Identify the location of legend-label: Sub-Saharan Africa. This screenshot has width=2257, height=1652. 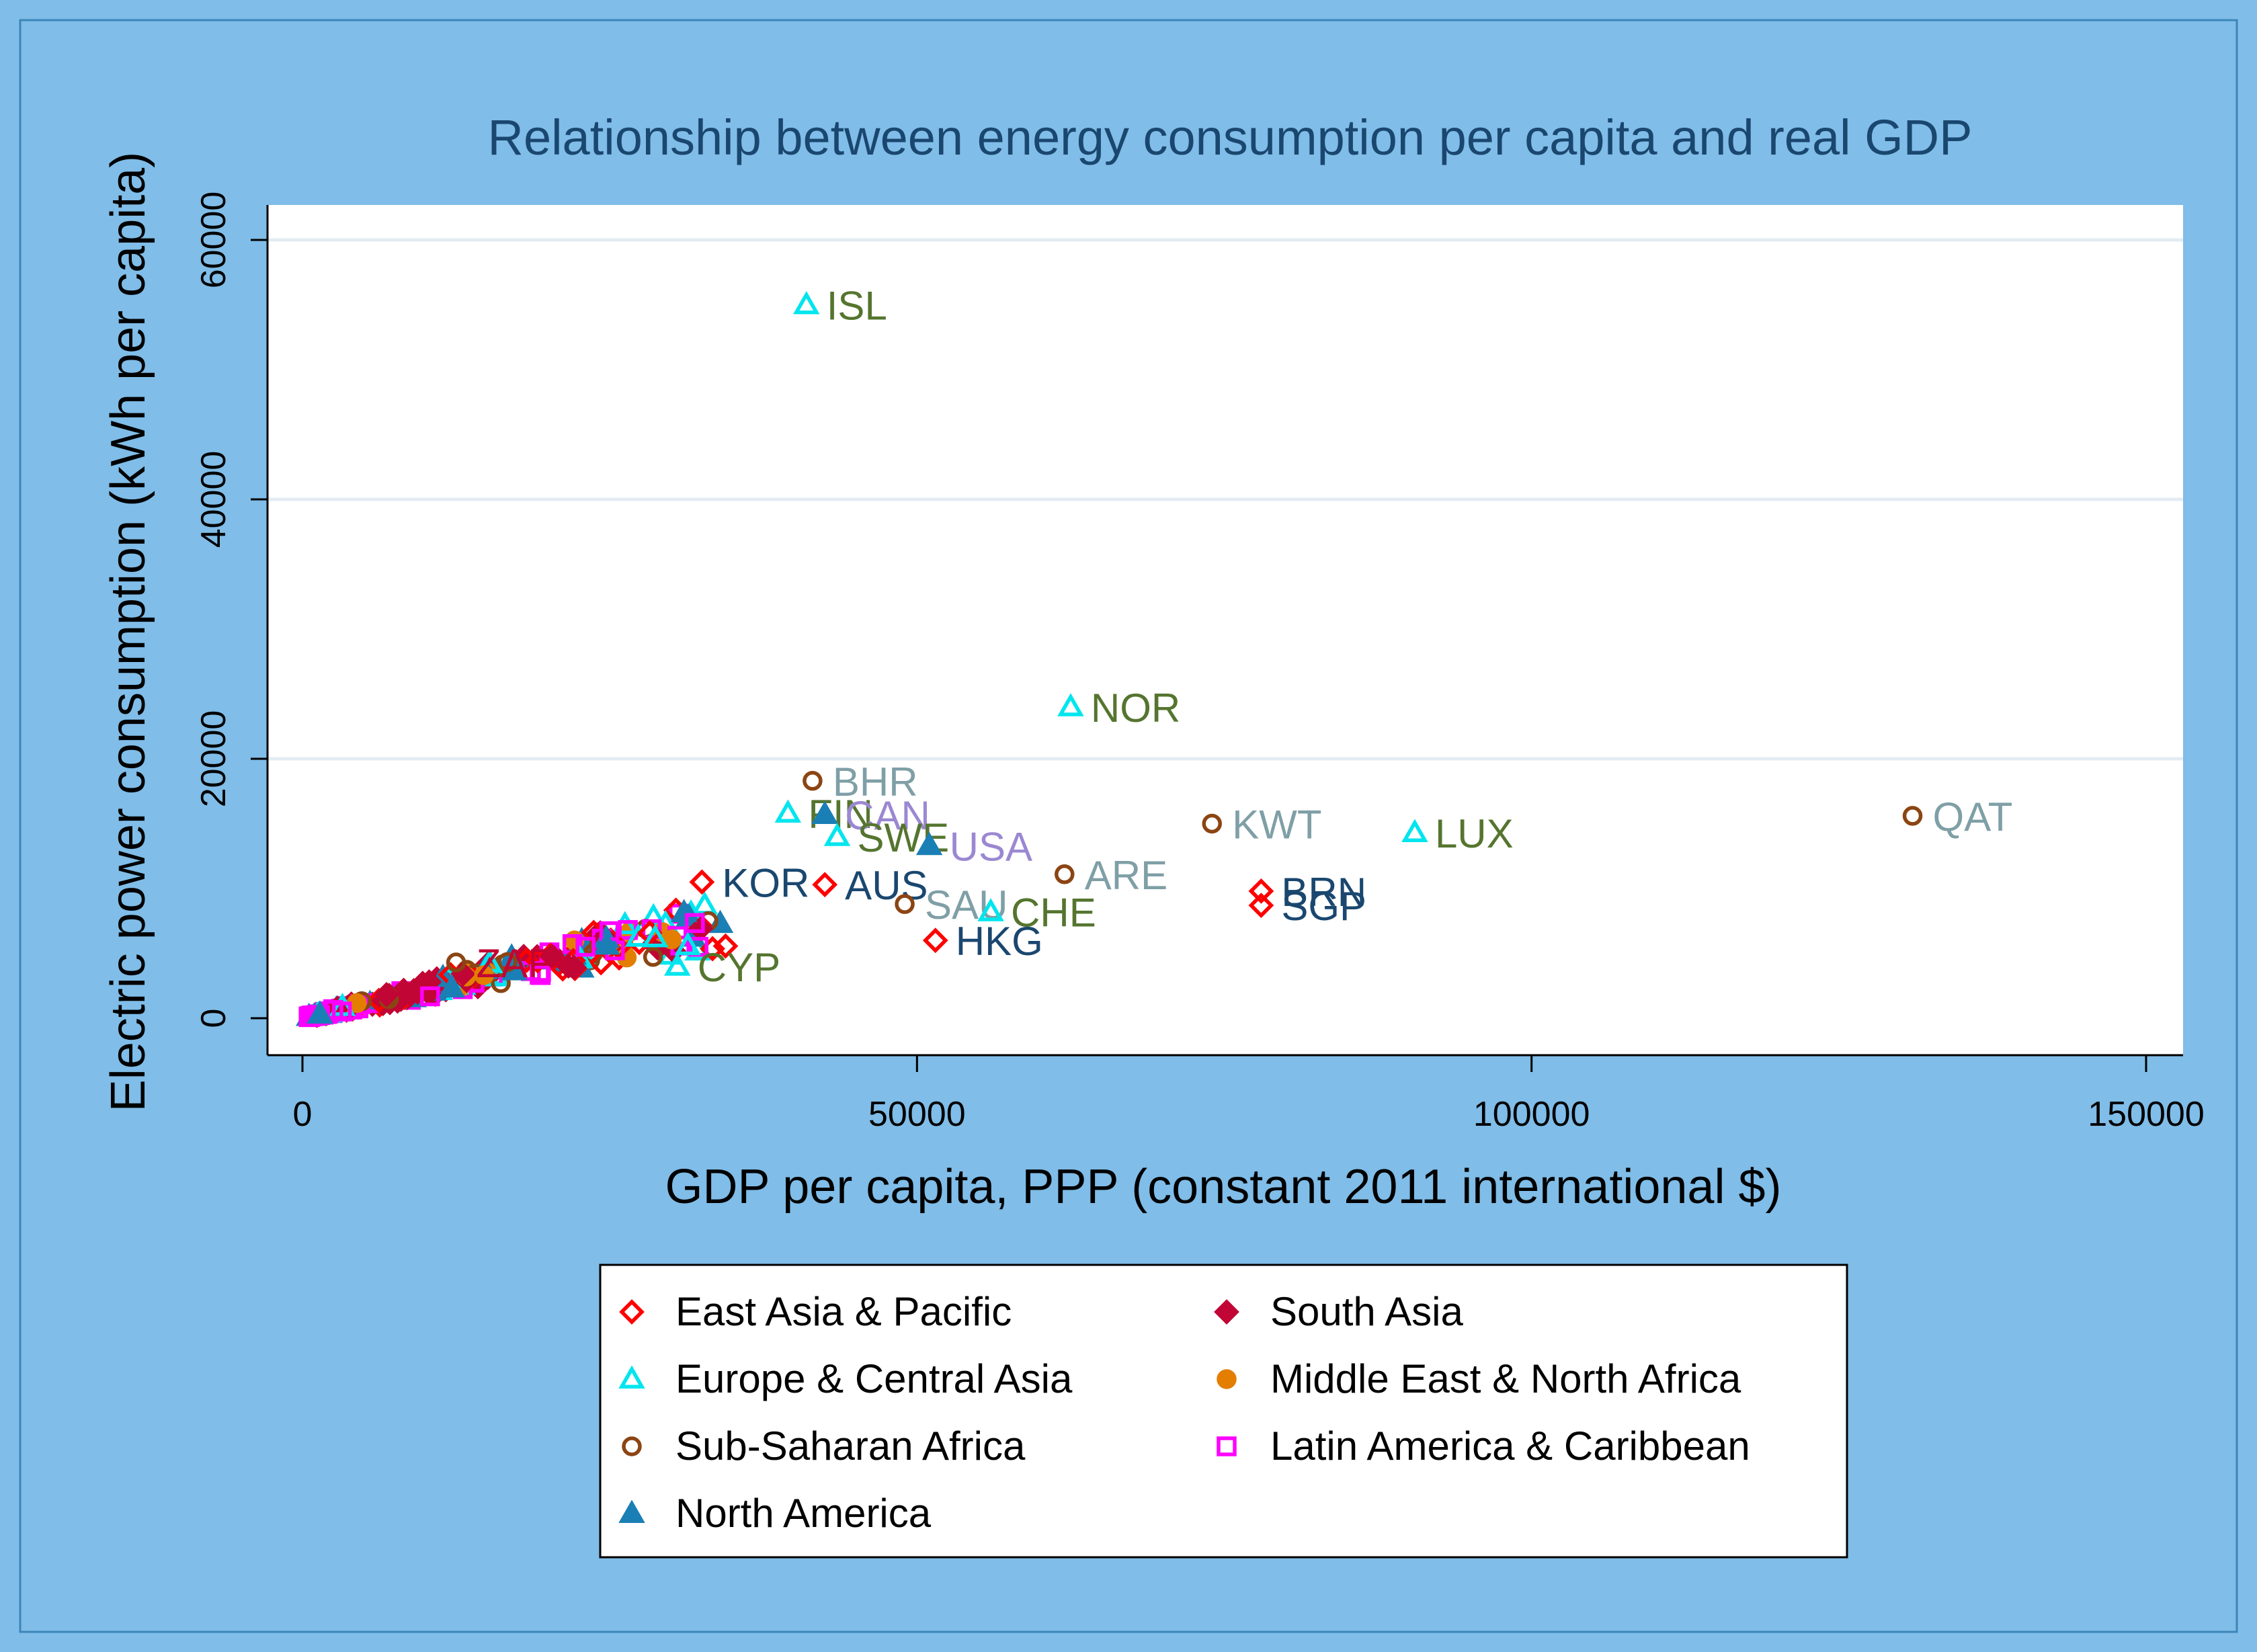
(850, 1446).